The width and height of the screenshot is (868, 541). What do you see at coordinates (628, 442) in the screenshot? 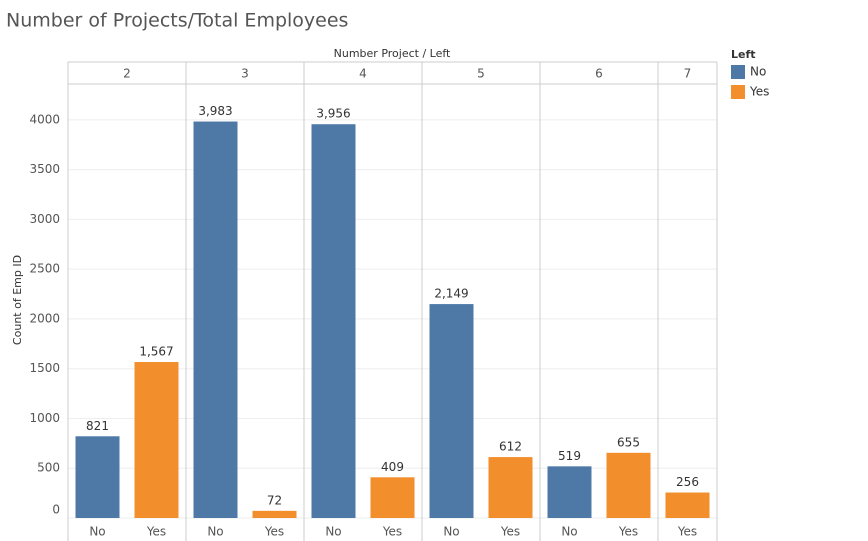
I see `data-label: 655` at bounding box center [628, 442].